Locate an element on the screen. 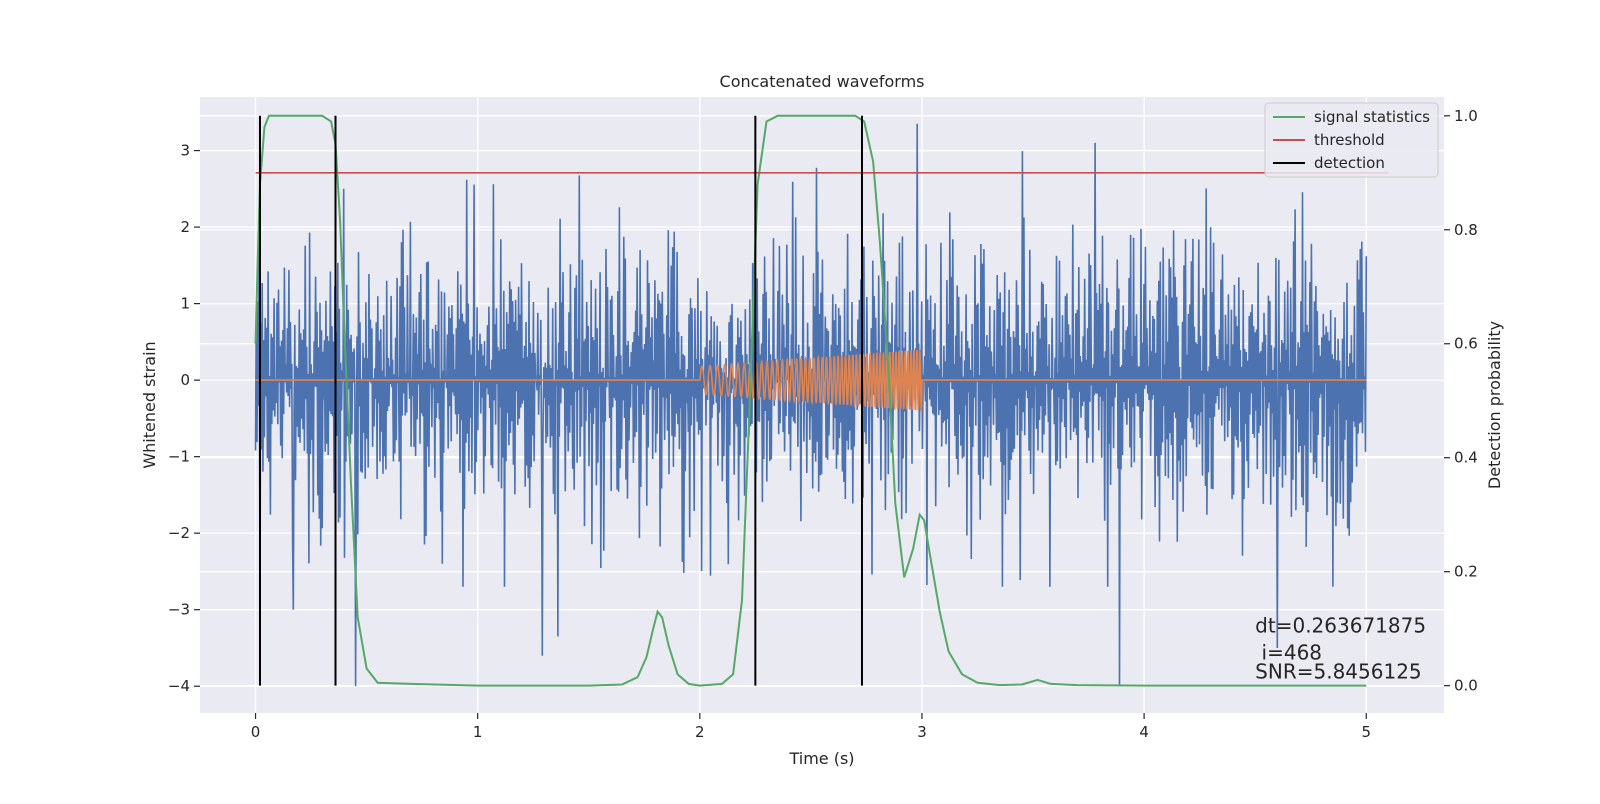 The height and width of the screenshot is (804, 1600). annotation-snr: SNR=5.8456125 is located at coordinates (1338, 672).